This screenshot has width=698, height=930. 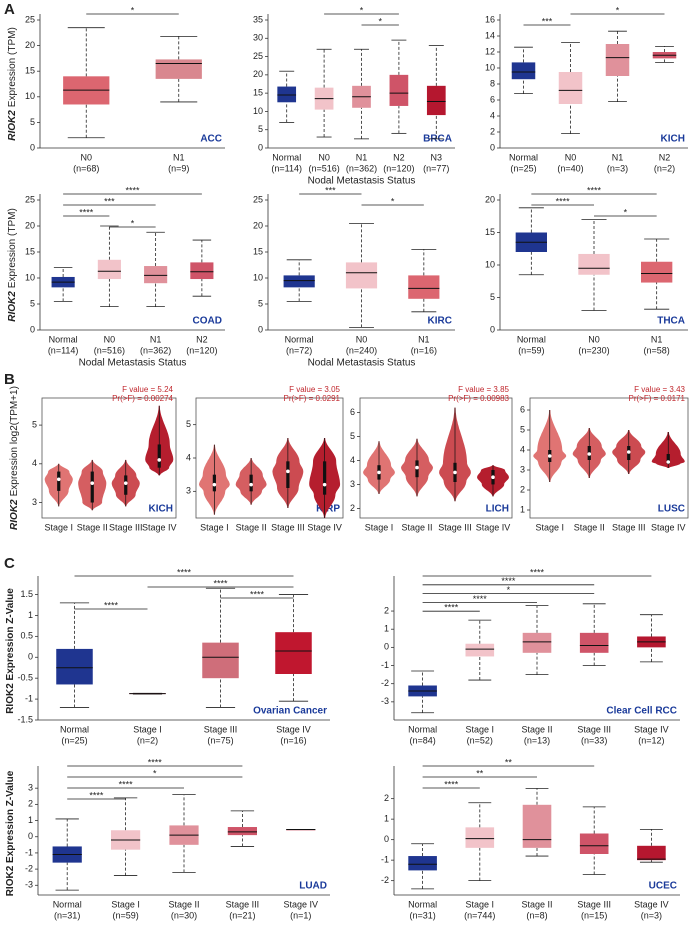 I want to click on y-tick-label: -3, so click(x=385, y=701).